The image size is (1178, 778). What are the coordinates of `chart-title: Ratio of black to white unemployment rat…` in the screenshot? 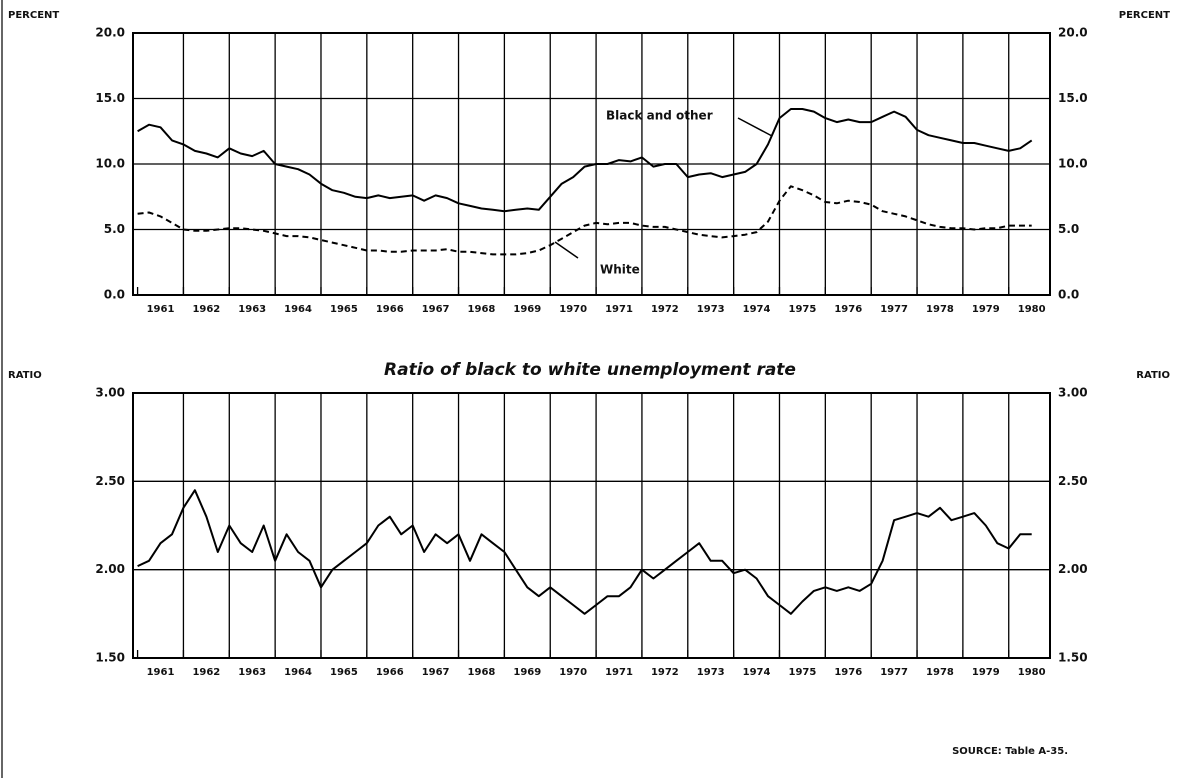 It's located at (590, 370).